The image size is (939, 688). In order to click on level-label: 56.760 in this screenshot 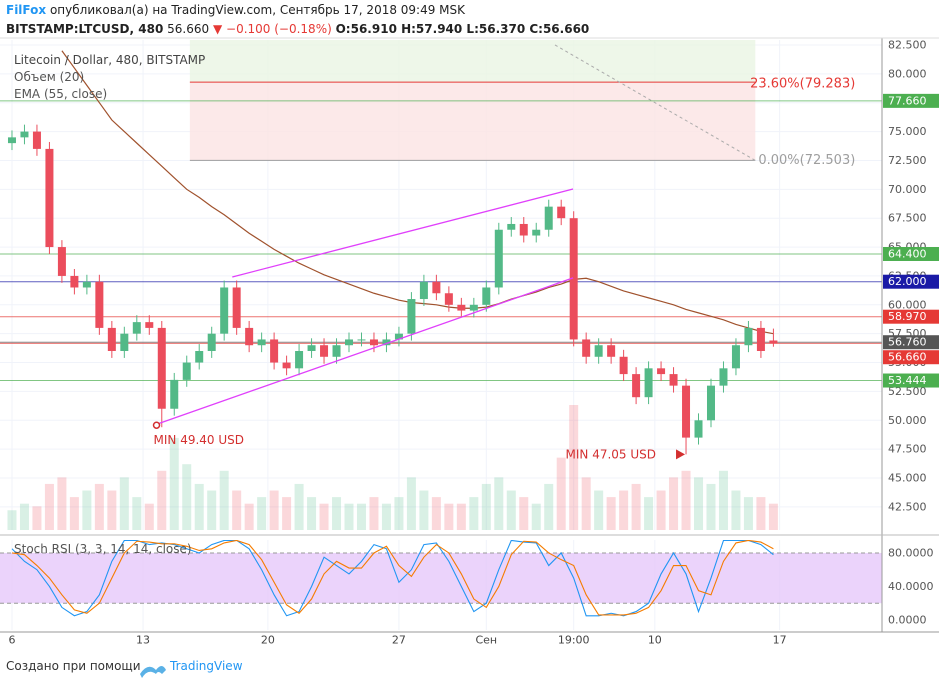, I will do `click(907, 342)`.